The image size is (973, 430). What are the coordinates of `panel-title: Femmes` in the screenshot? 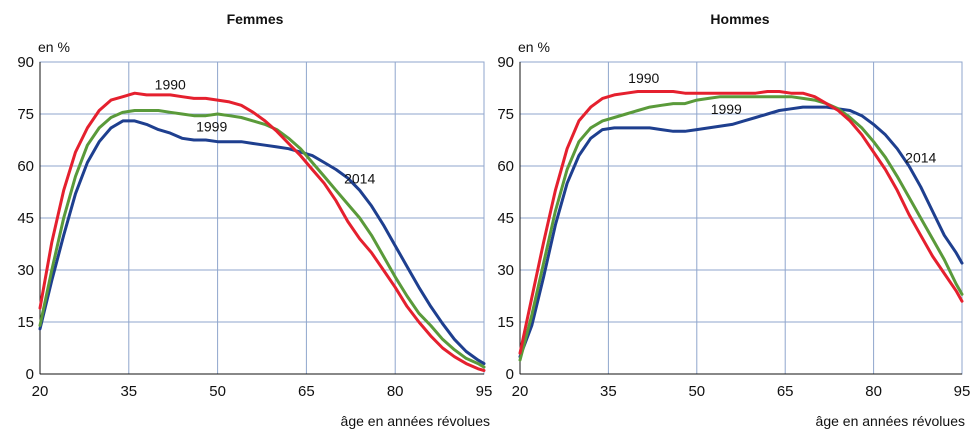 It's located at (255, 19).